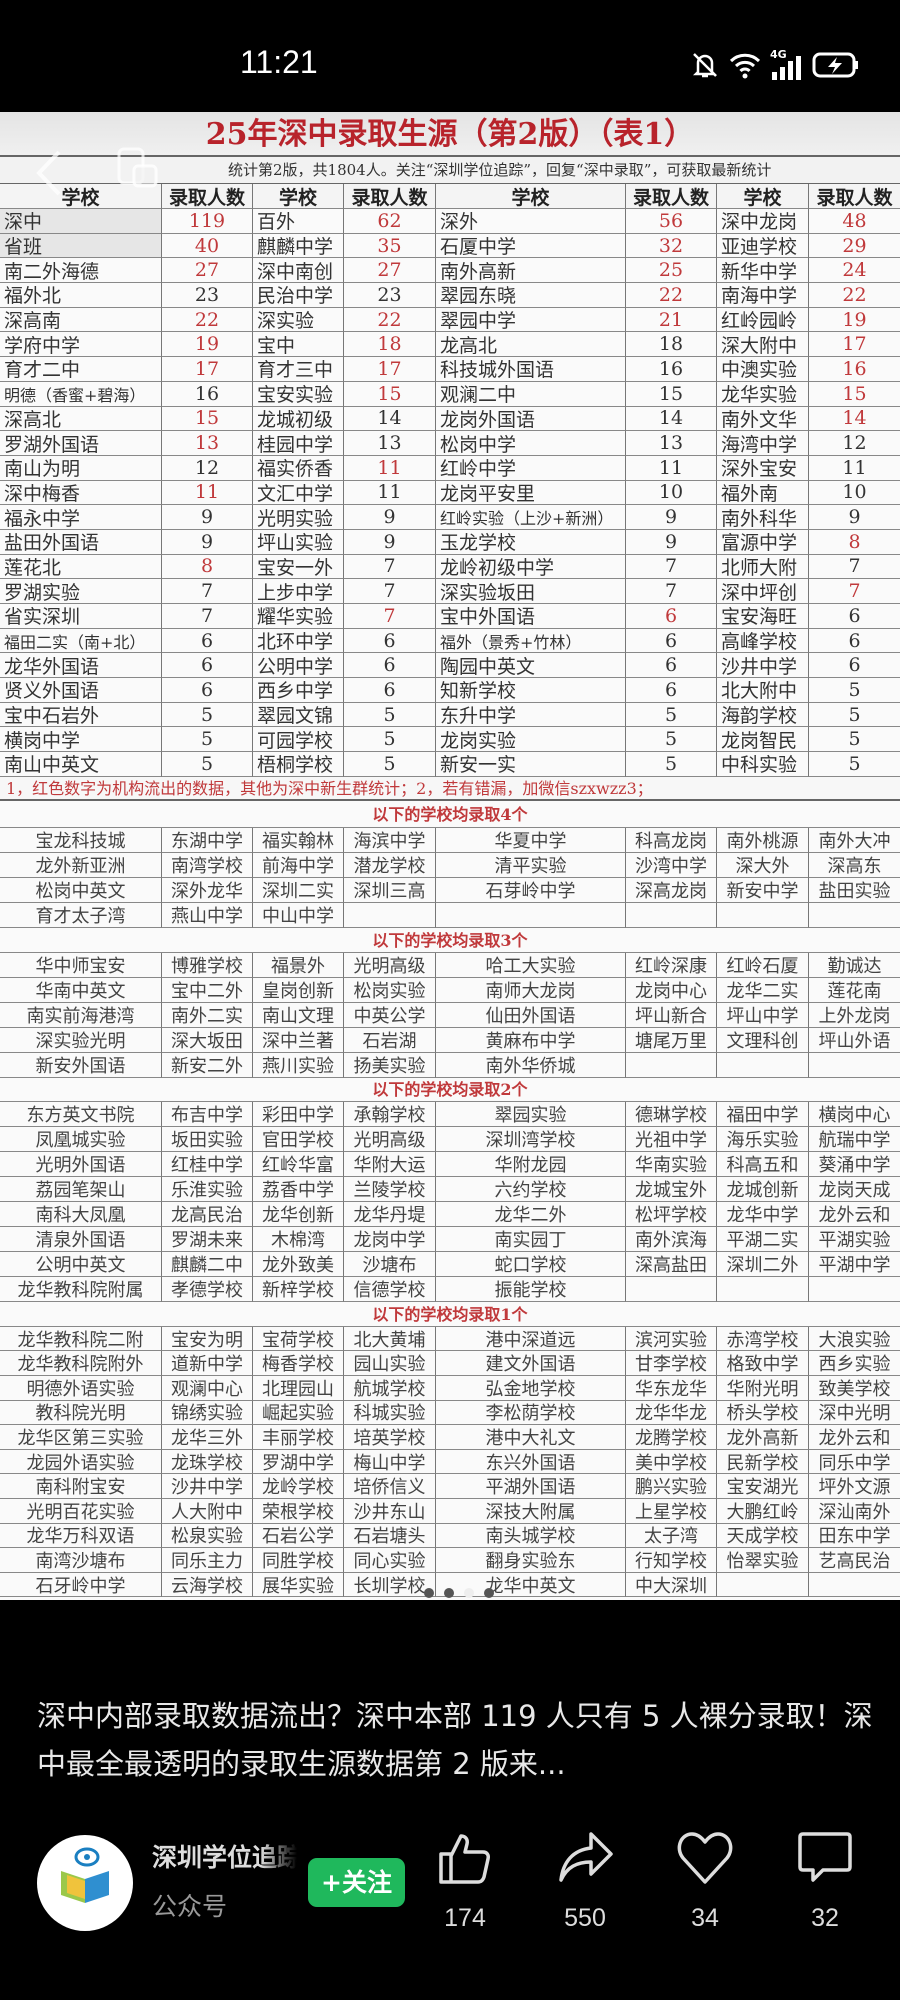 The height and width of the screenshot is (2000, 900). I want to click on admission-count: 22, so click(390, 320).